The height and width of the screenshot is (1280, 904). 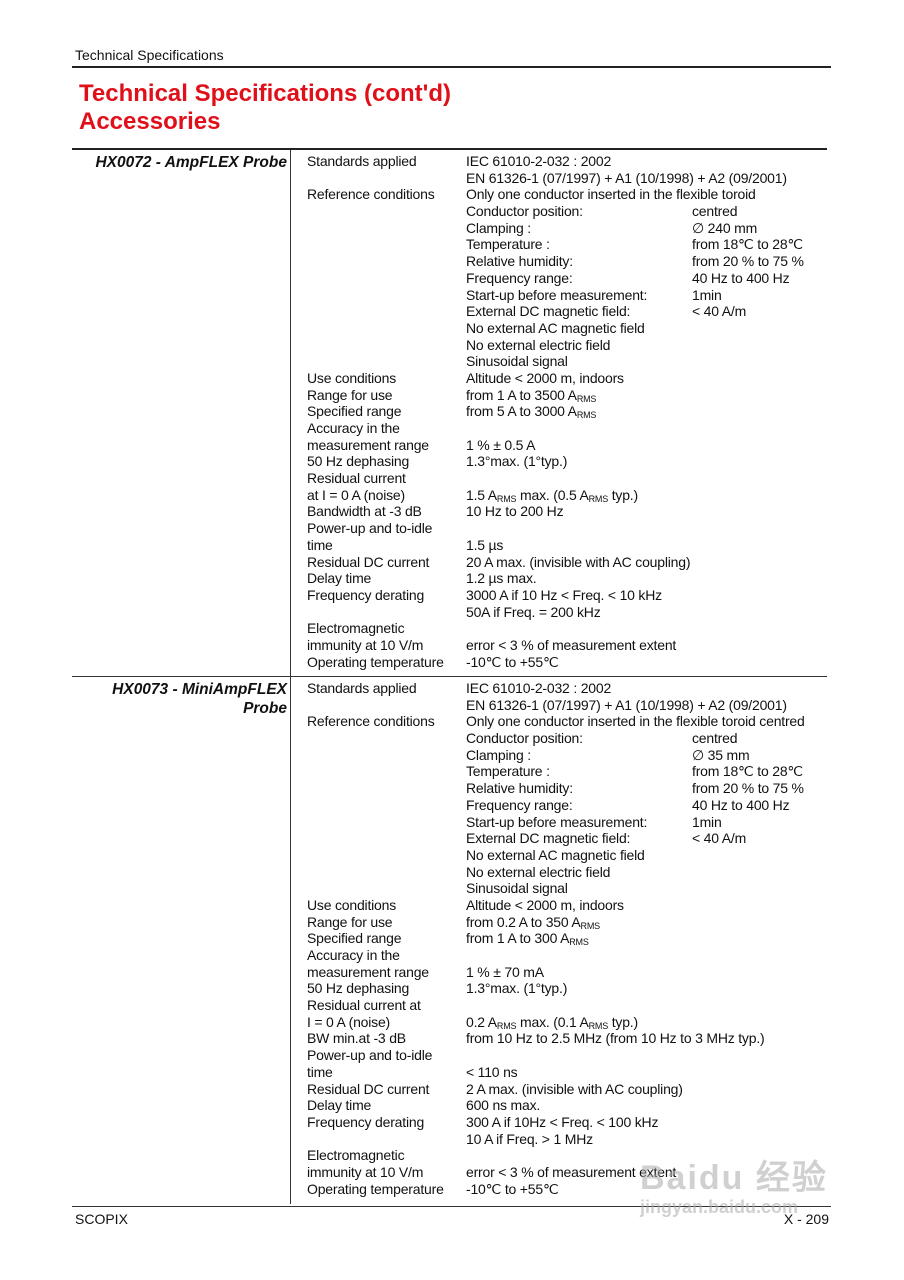 What do you see at coordinates (265, 93) in the screenshot?
I see `page-title-line-1: Technical Specifications (cont'd)` at bounding box center [265, 93].